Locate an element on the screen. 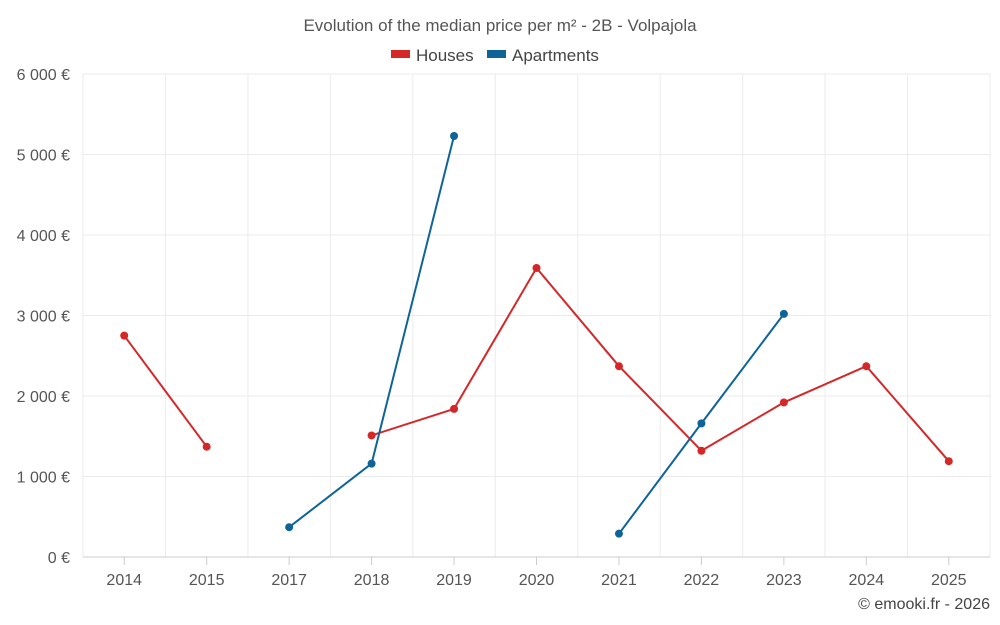 Image resolution: width=1000 pixels, height=625 pixels. legend: Houses Apartments is located at coordinates (495, 55).